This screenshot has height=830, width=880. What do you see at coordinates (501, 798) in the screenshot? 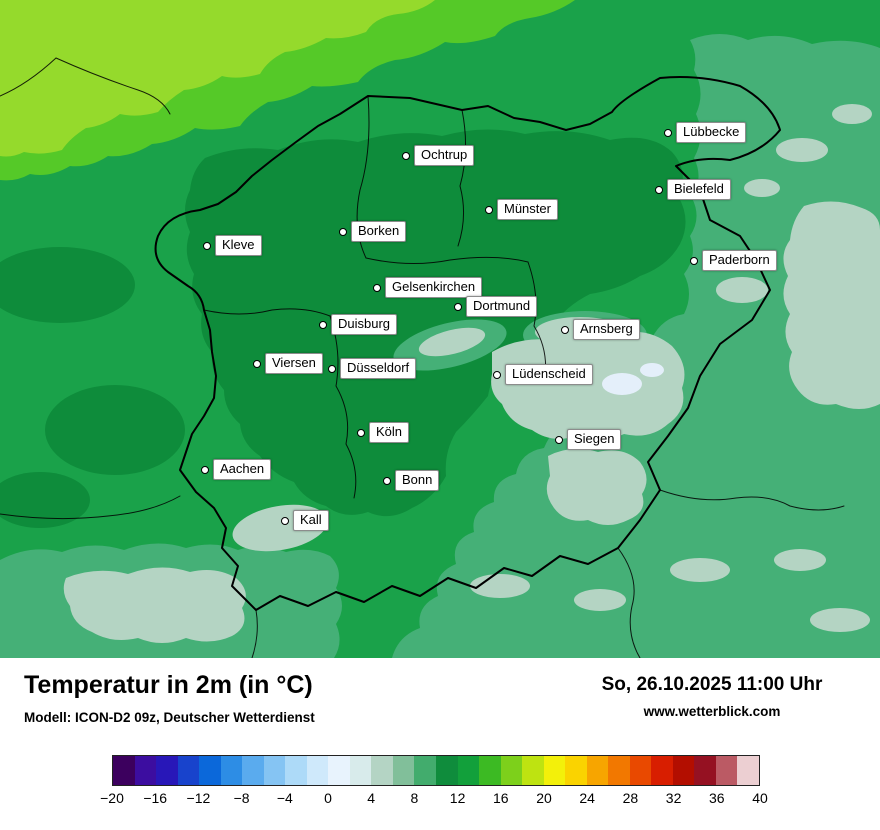
I see `colorbar-tick-label: 16` at bounding box center [501, 798].